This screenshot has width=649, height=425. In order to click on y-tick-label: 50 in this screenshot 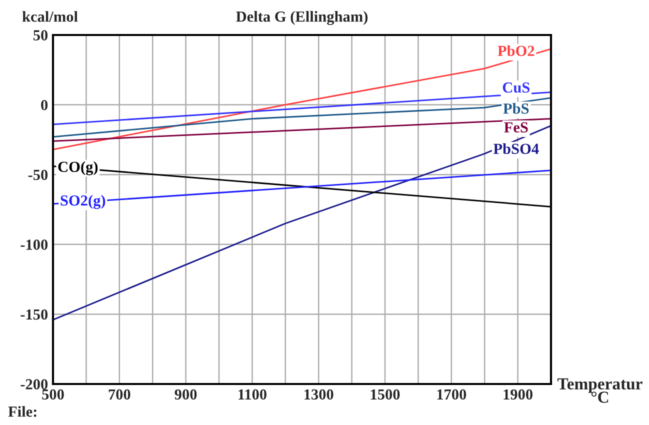, I will do `click(40, 35)`.